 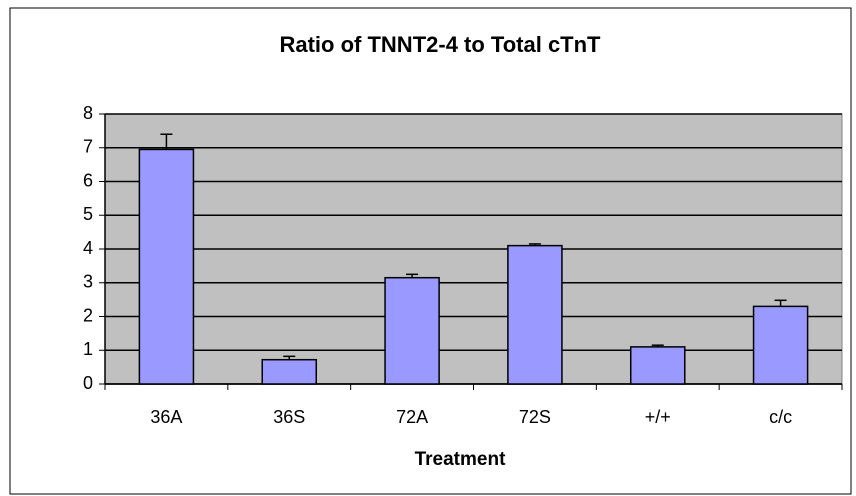 I want to click on y-tick-label: 6, so click(x=88, y=180).